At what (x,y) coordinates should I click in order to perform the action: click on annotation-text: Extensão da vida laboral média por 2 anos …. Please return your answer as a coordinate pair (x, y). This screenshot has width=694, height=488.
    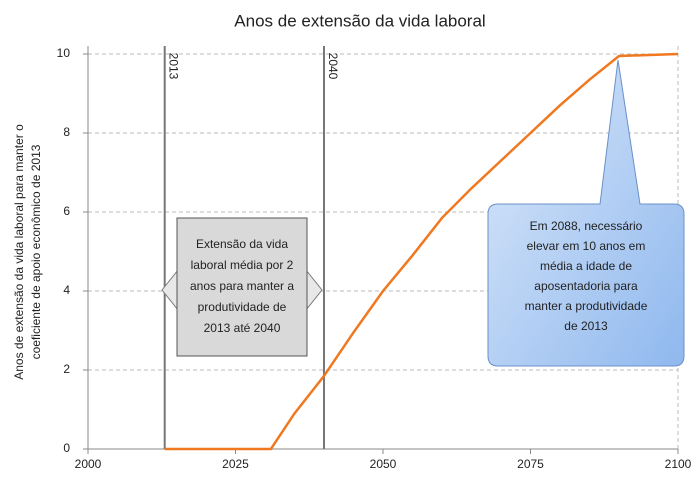
    Looking at the image, I should click on (242, 286).